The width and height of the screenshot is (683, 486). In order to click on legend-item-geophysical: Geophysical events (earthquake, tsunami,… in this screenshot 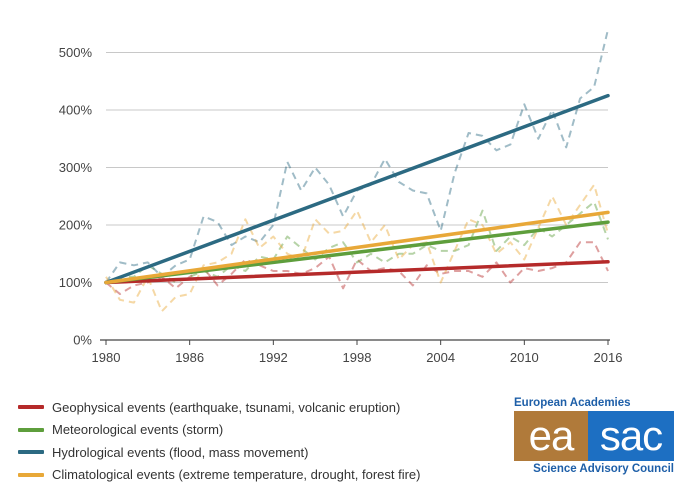, I will do `click(219, 407)`.